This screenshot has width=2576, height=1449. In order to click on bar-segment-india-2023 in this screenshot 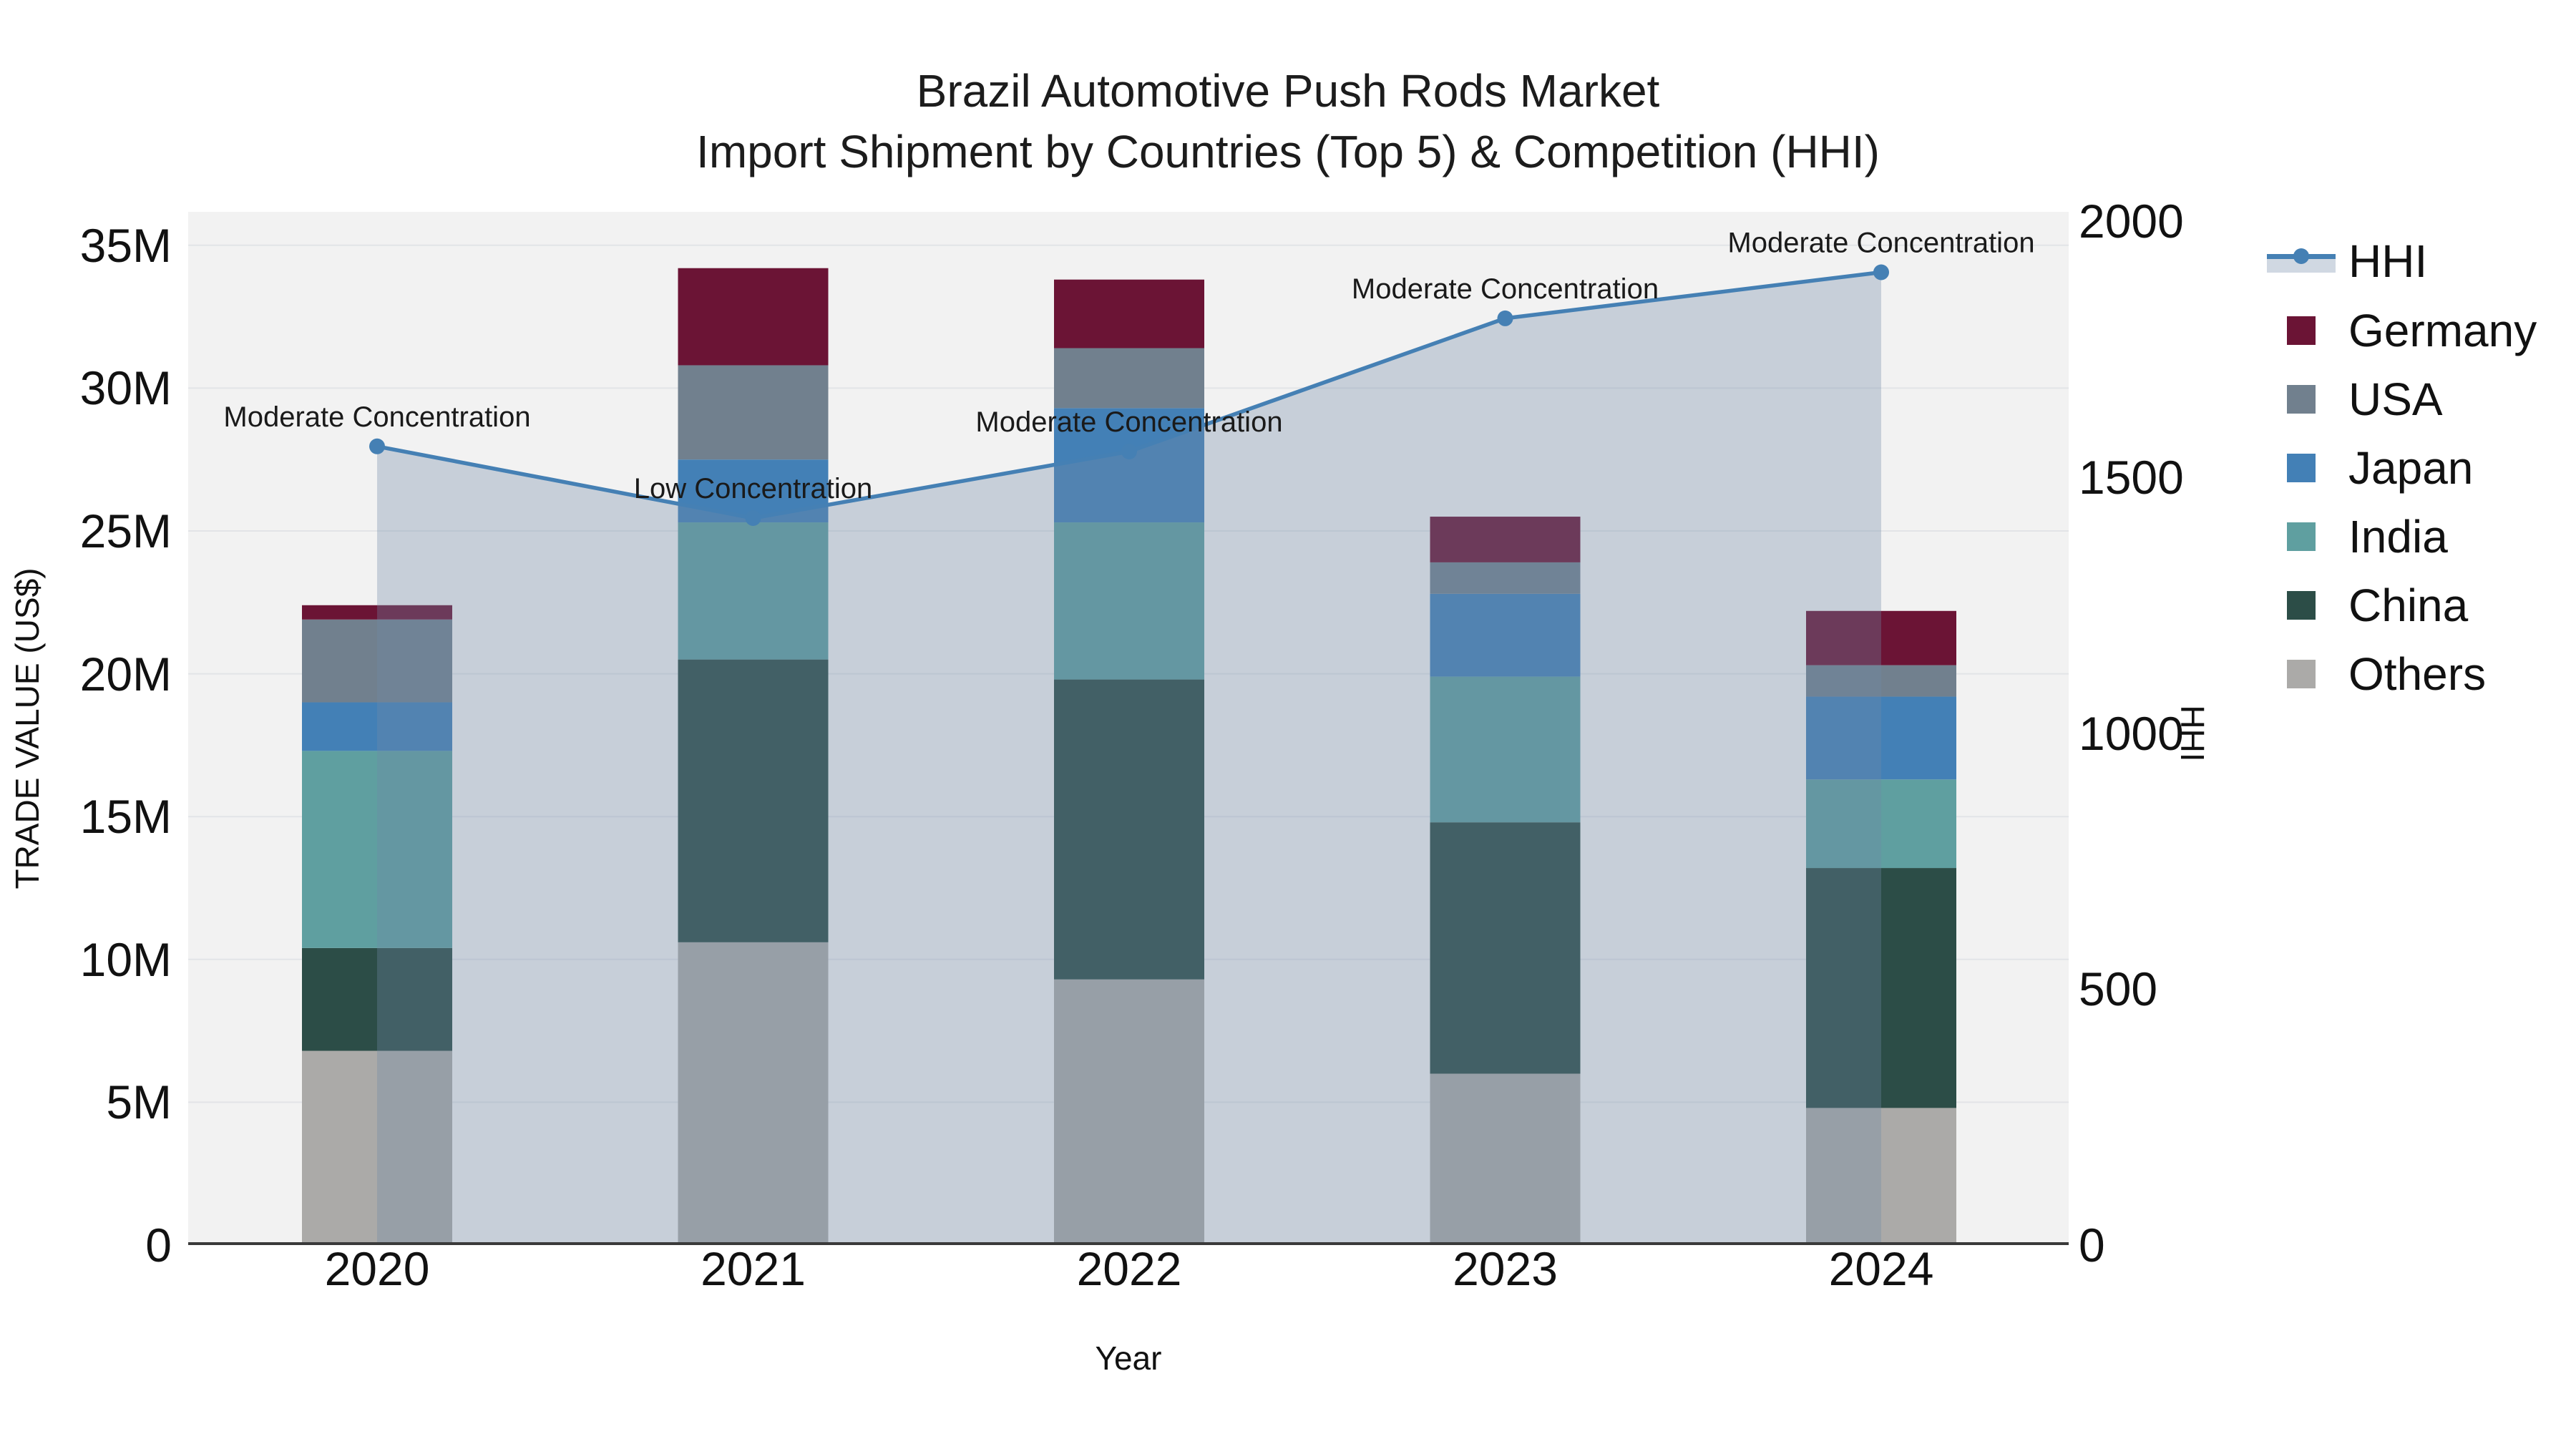, I will do `click(1505, 749)`.